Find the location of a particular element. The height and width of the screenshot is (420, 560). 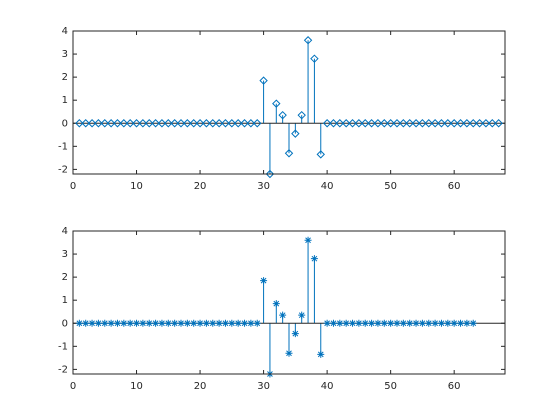

y-tick-label: -1 is located at coordinates (63, 346).